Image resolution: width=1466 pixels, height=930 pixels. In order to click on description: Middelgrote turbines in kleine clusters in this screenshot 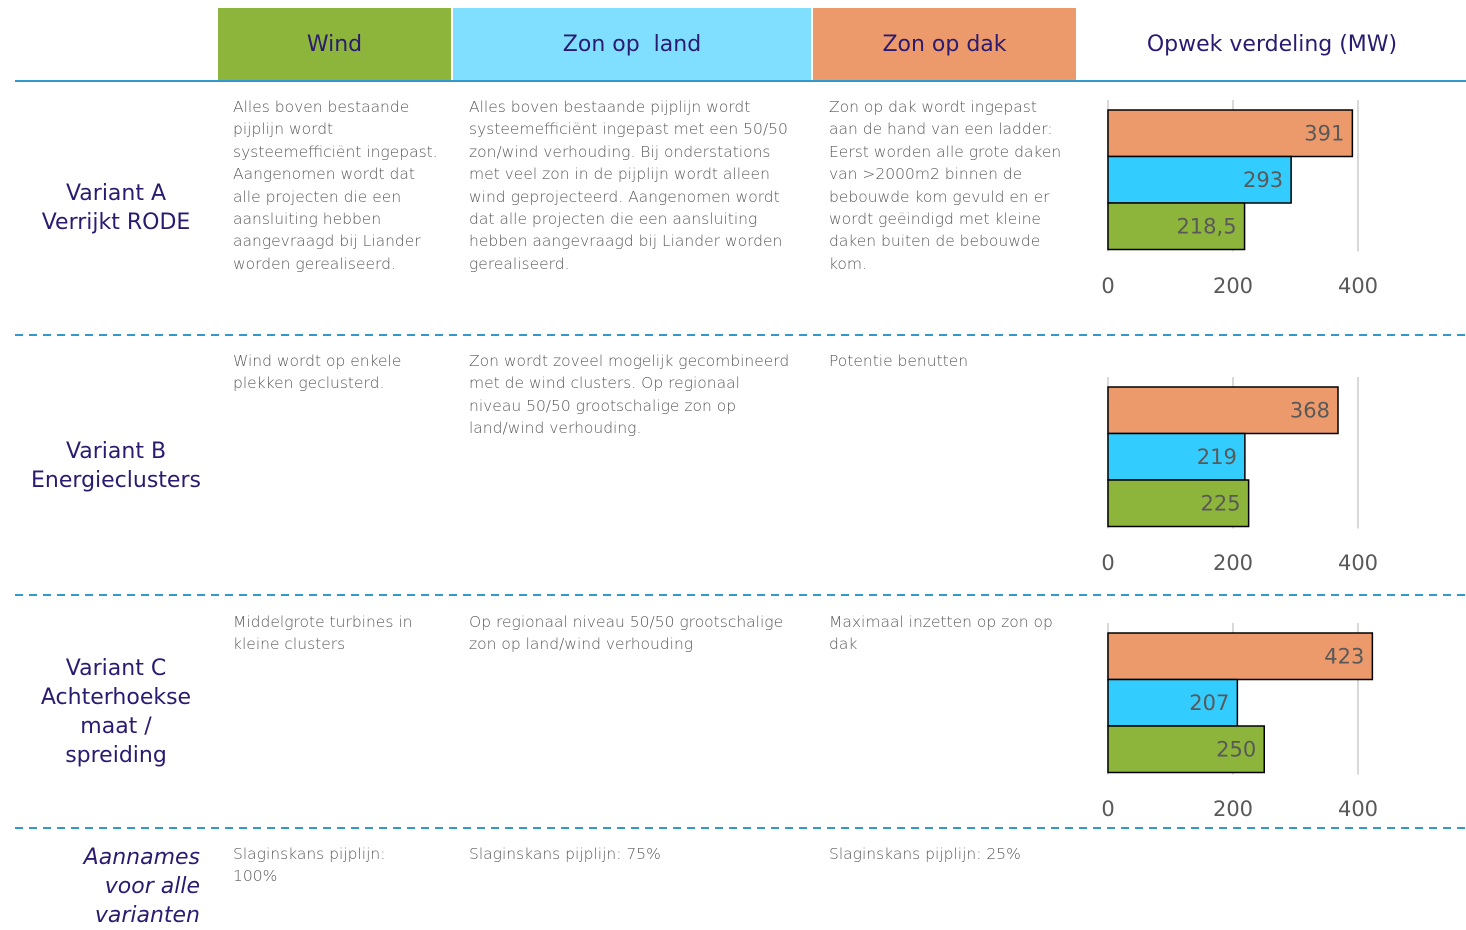, I will do `click(323, 633)`.